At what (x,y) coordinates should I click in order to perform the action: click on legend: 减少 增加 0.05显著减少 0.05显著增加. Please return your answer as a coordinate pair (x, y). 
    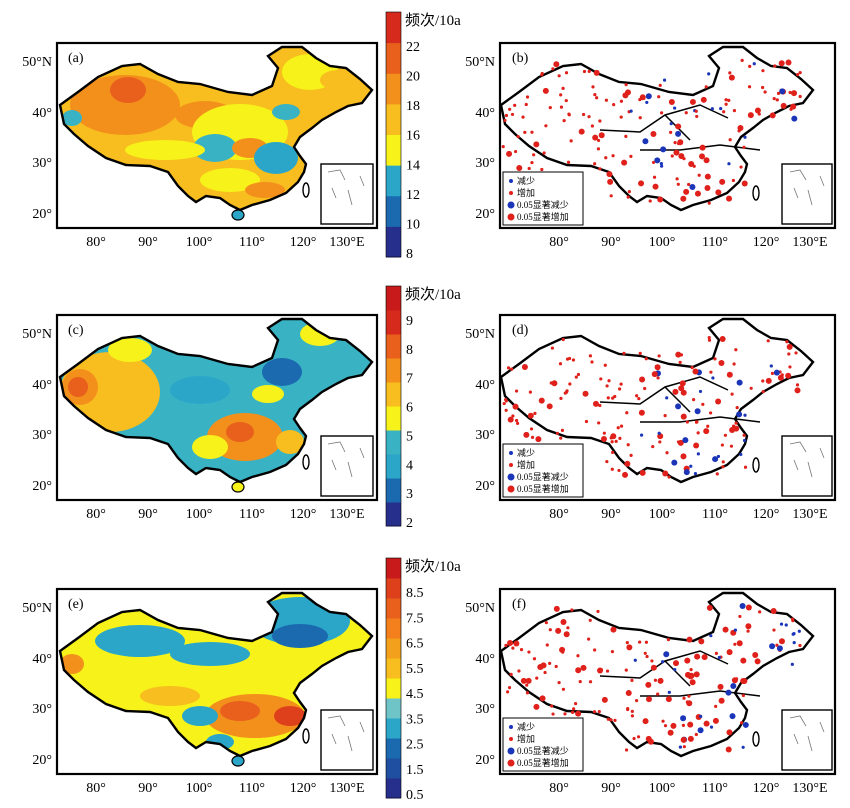
    Looking at the image, I should click on (543, 470).